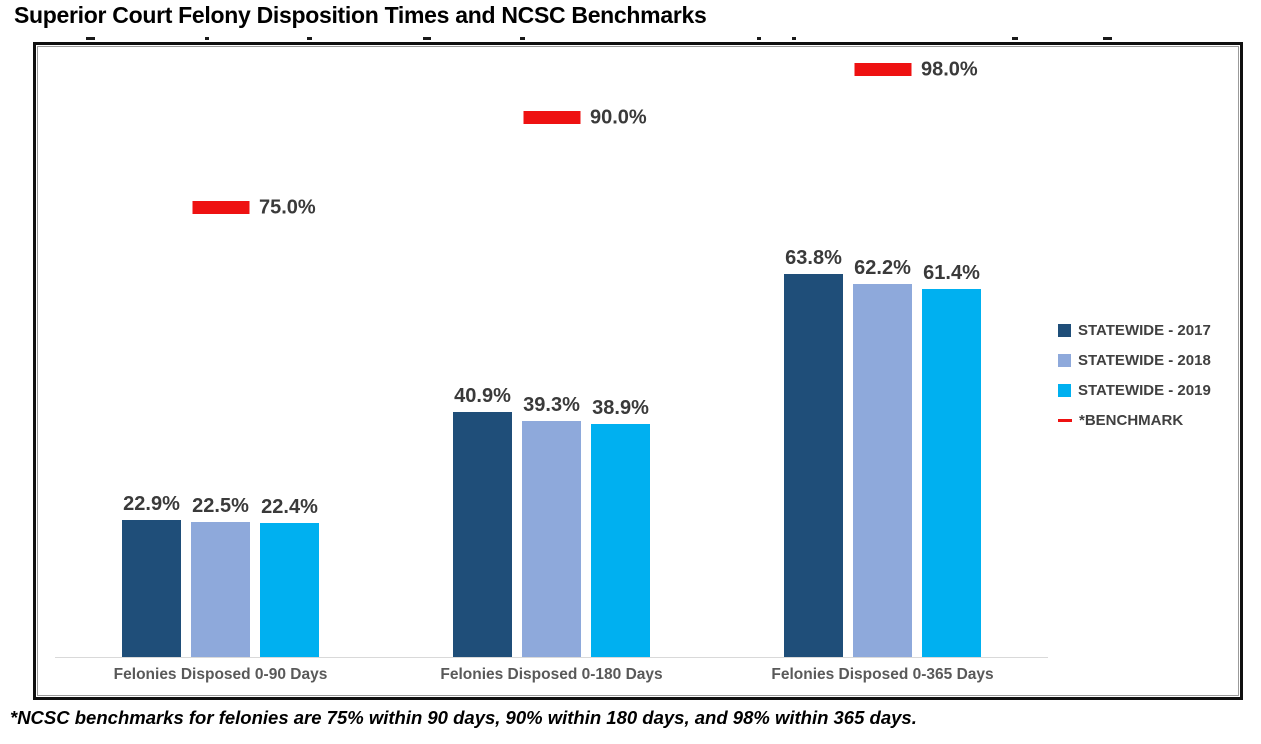 The width and height of the screenshot is (1261, 744). I want to click on category-label: Felonies Disposed 0-365 Days, so click(882, 674).